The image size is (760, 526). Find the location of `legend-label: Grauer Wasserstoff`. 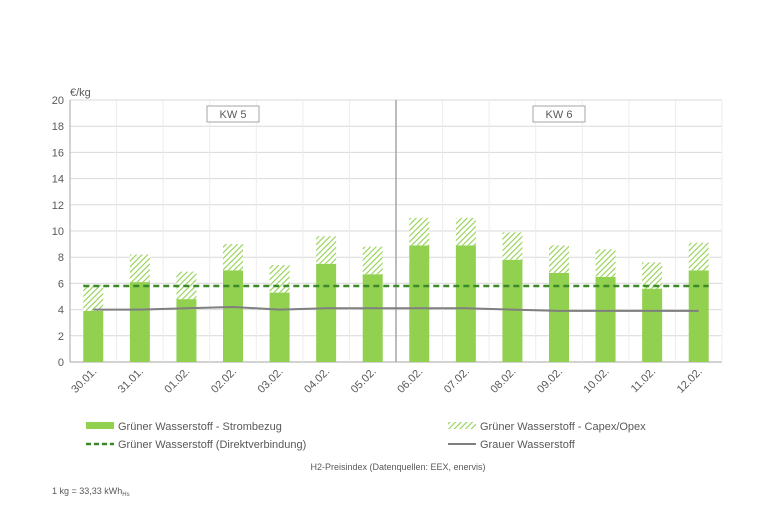

legend-label: Grauer Wasserstoff is located at coordinates (528, 445).